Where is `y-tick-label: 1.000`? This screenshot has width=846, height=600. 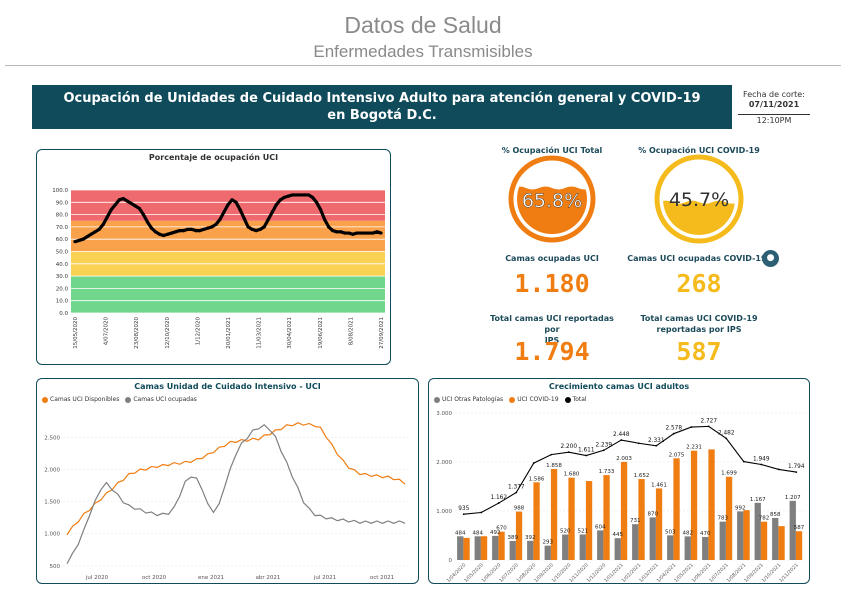
y-tick-label: 1.000 is located at coordinates (444, 512).